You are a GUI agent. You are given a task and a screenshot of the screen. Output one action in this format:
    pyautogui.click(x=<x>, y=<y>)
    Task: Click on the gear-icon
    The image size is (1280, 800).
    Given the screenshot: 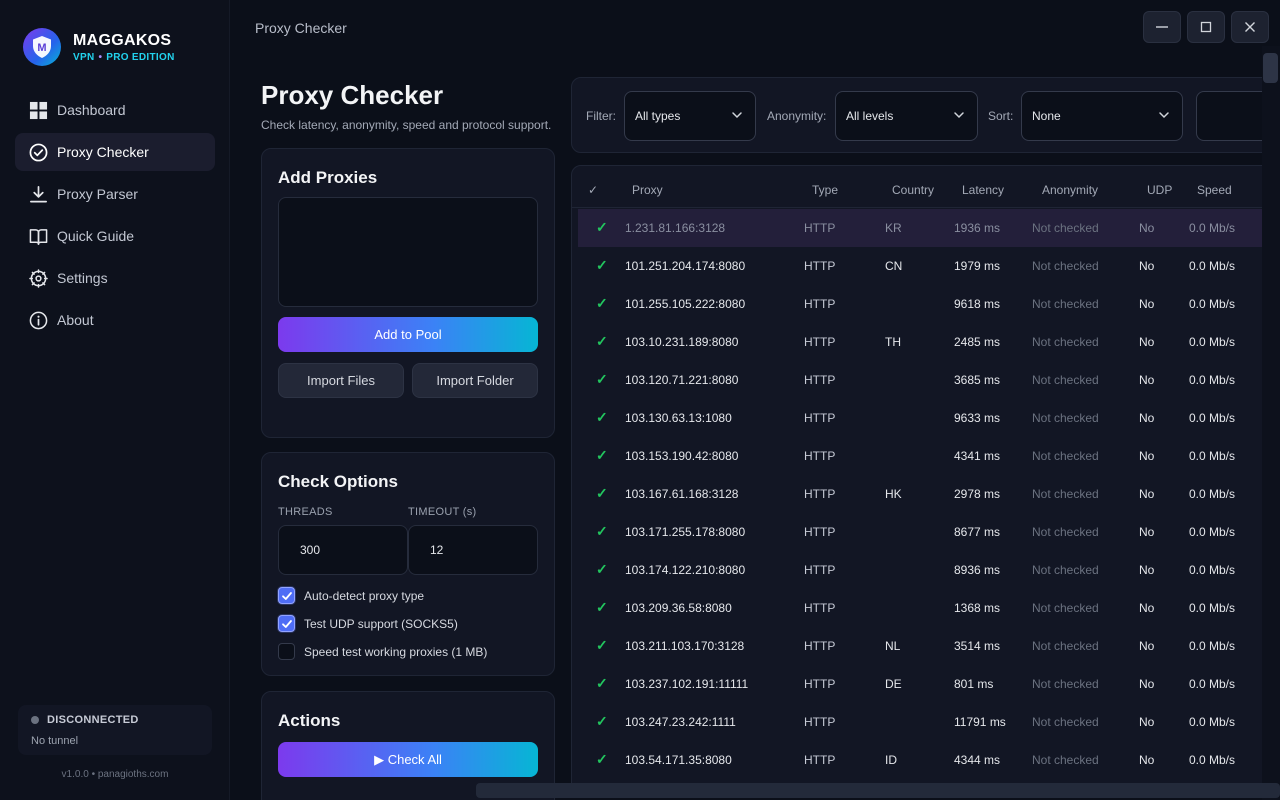 What is the action you would take?
    pyautogui.click(x=38, y=278)
    